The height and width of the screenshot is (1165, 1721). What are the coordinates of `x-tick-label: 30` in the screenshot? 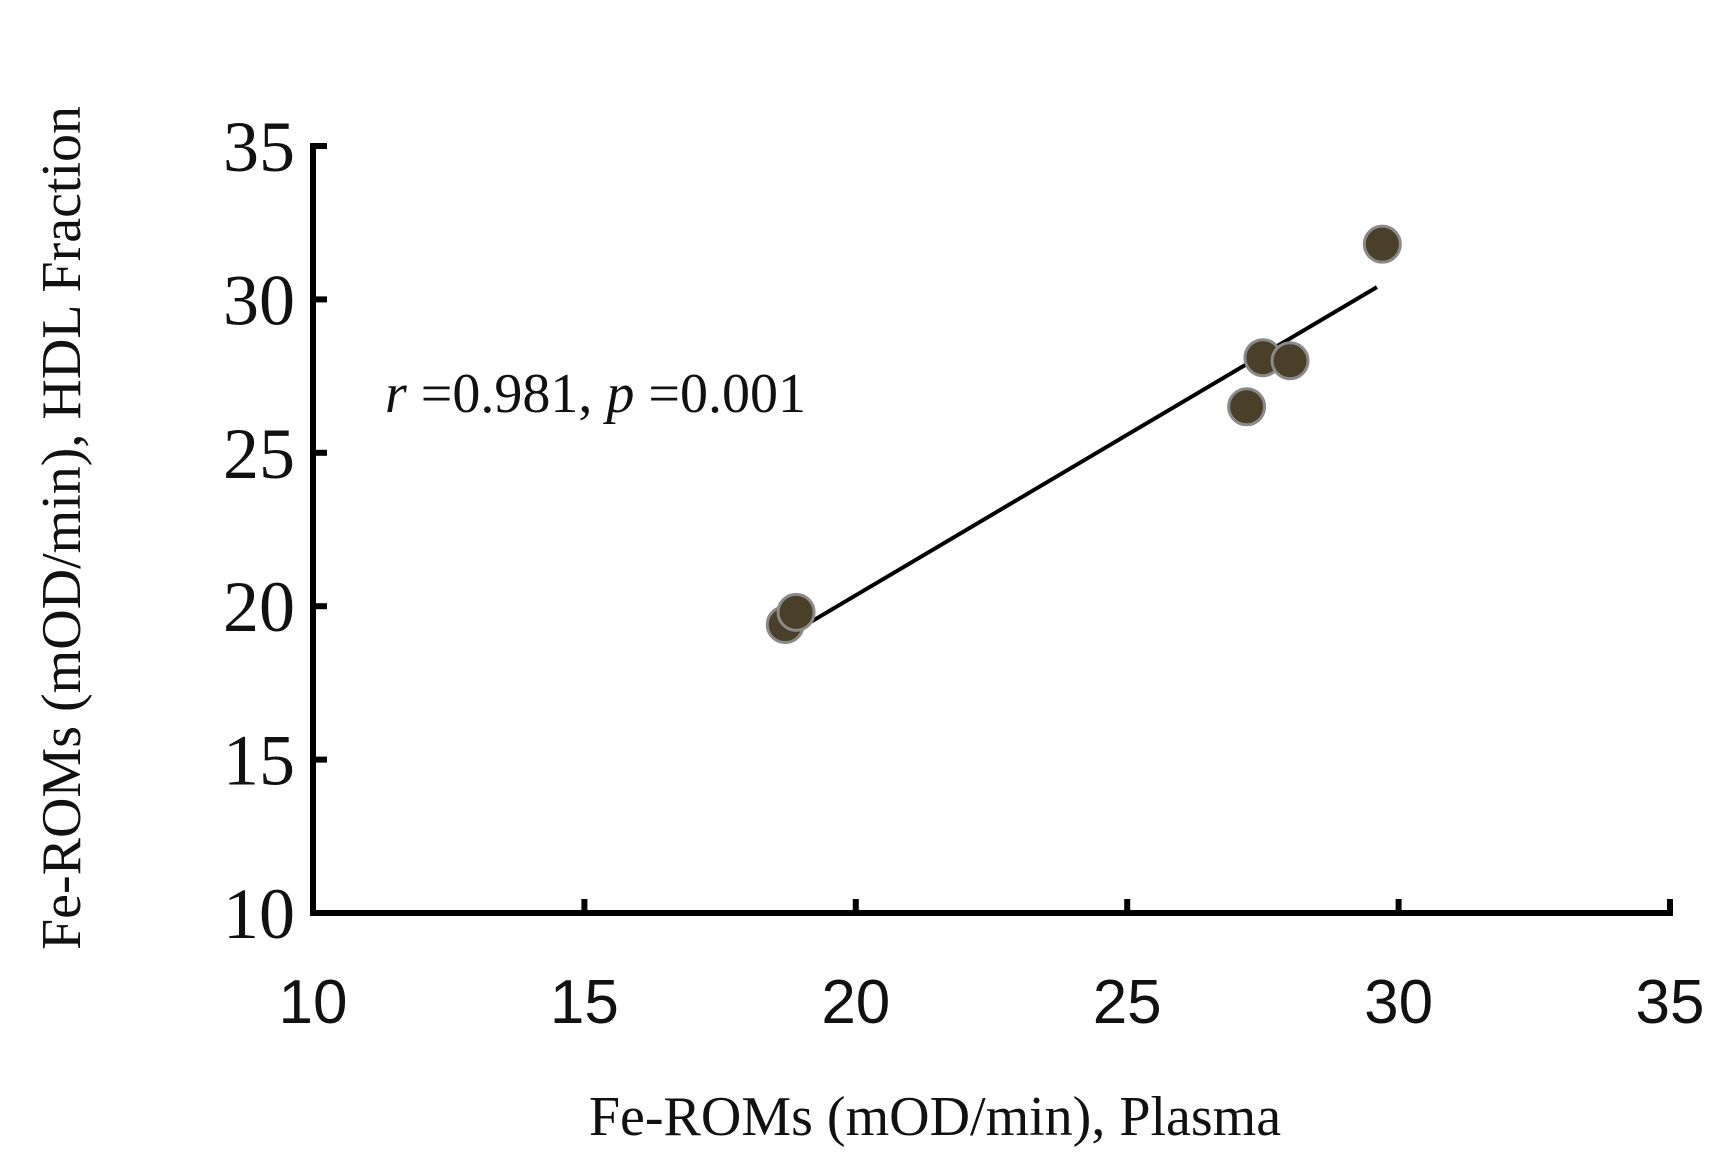 It's located at (1398, 1002).